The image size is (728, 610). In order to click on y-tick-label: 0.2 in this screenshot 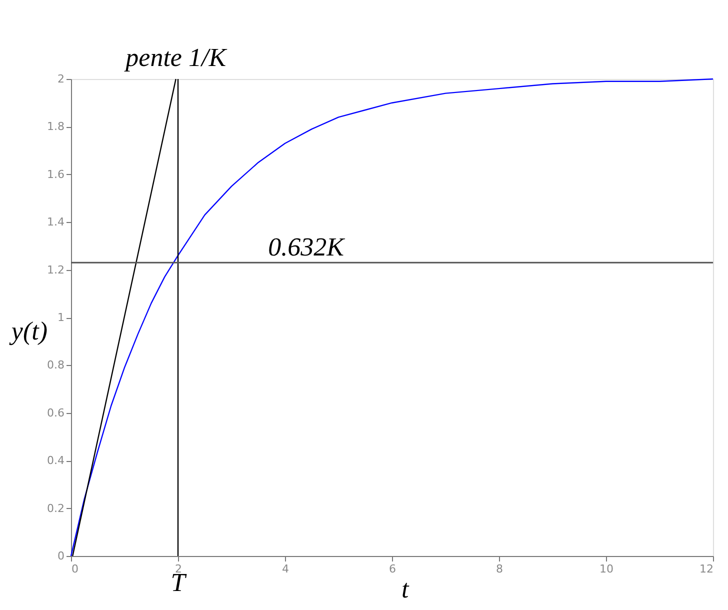, I will do `click(55, 508)`.